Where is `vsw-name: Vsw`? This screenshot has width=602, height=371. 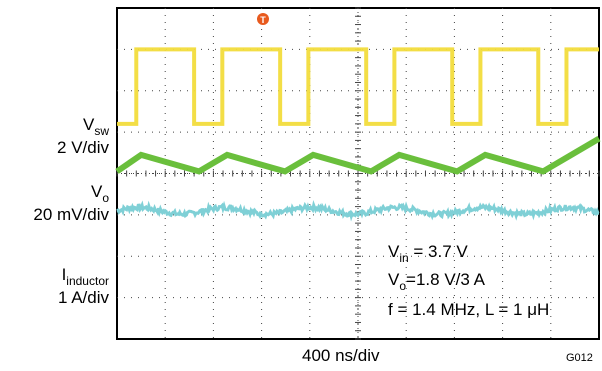
vsw-name: Vsw is located at coordinates (95, 126).